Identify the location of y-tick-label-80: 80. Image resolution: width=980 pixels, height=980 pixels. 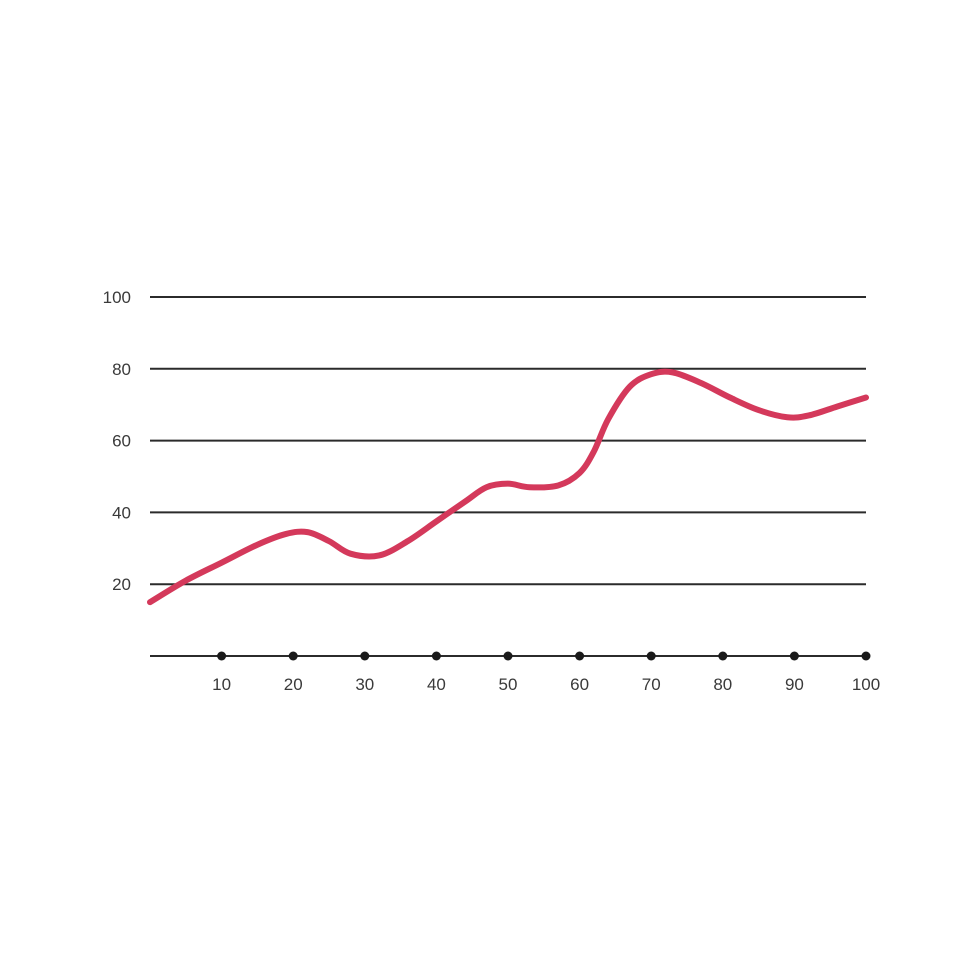
(121, 369).